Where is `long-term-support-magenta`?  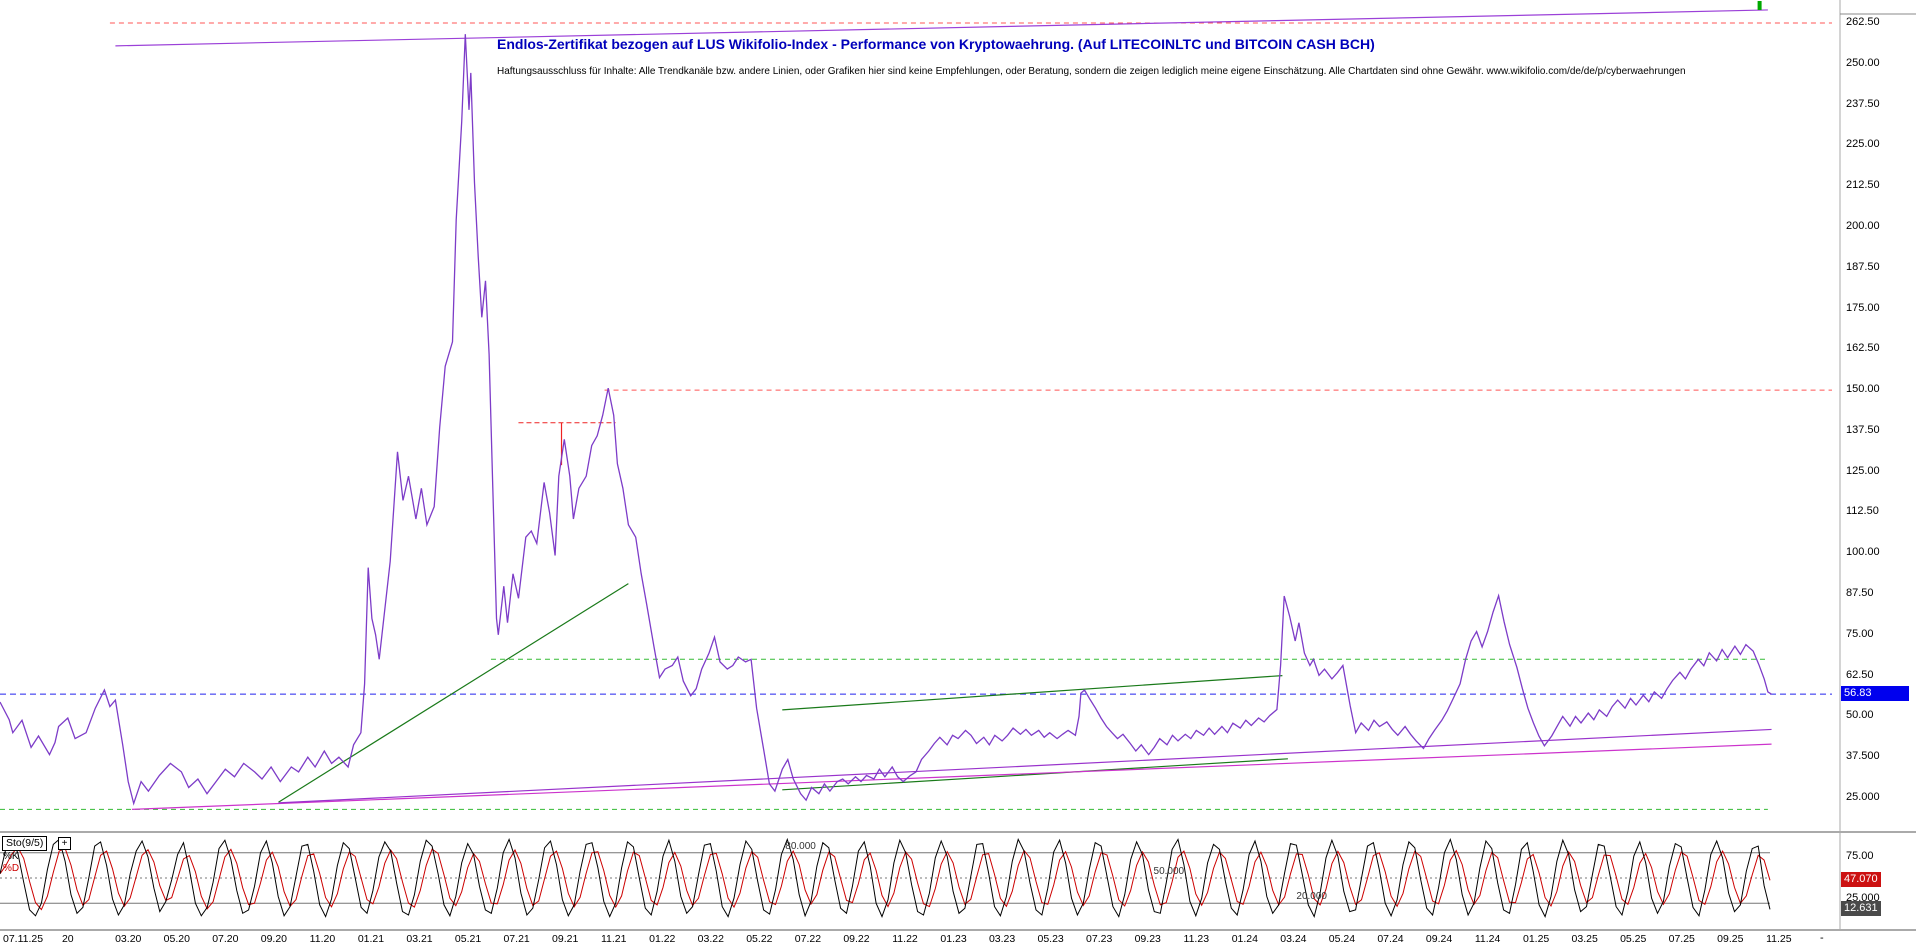
long-term-support-magenta is located at coordinates (951, 776).